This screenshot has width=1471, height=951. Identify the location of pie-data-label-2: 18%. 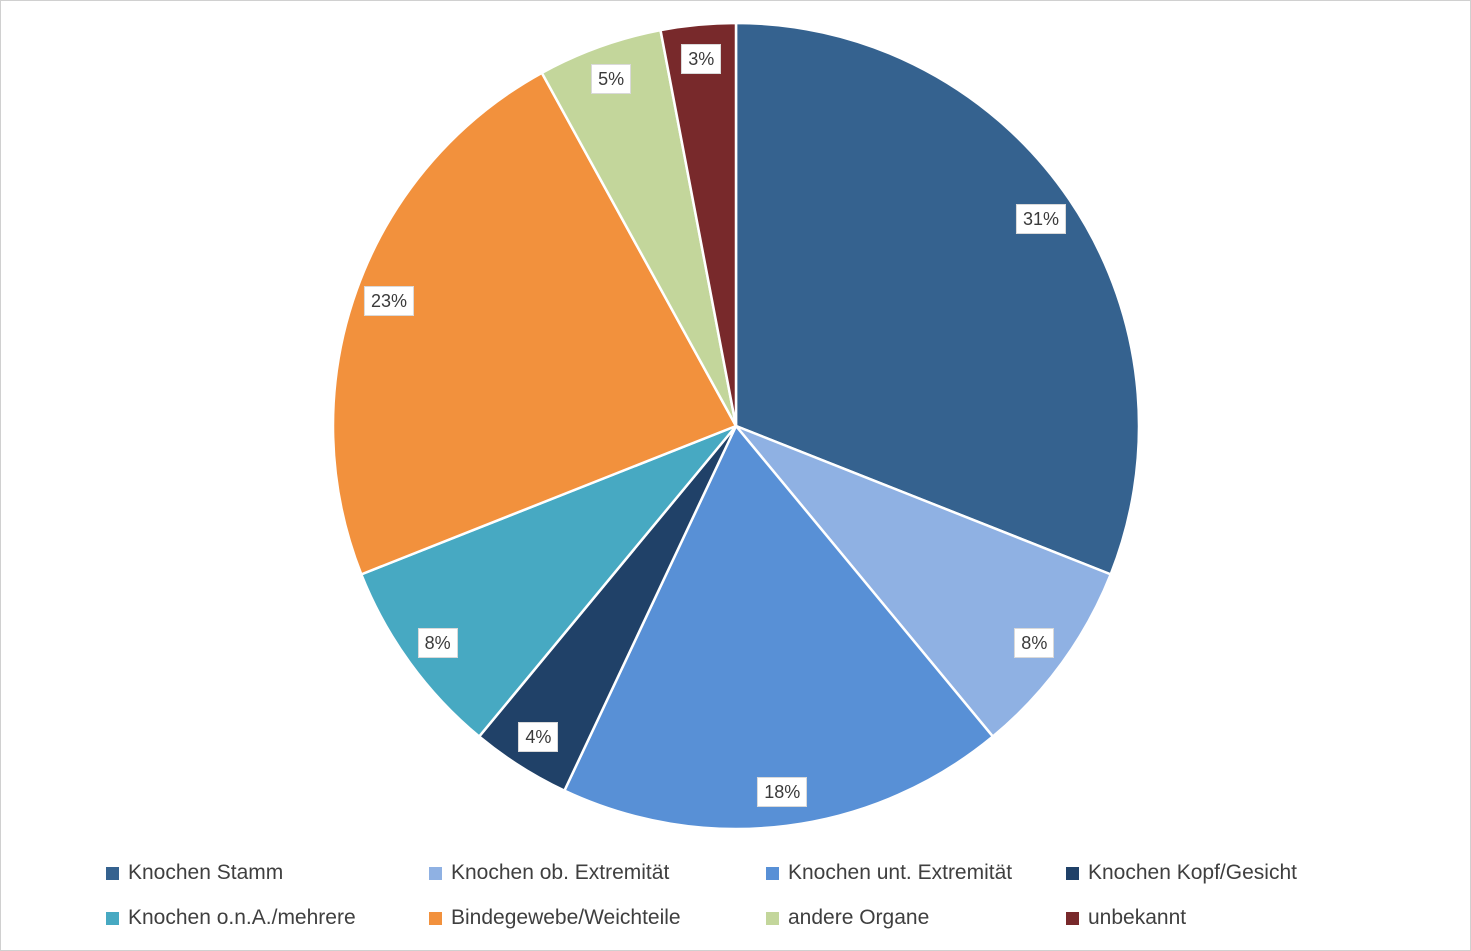
(782, 791).